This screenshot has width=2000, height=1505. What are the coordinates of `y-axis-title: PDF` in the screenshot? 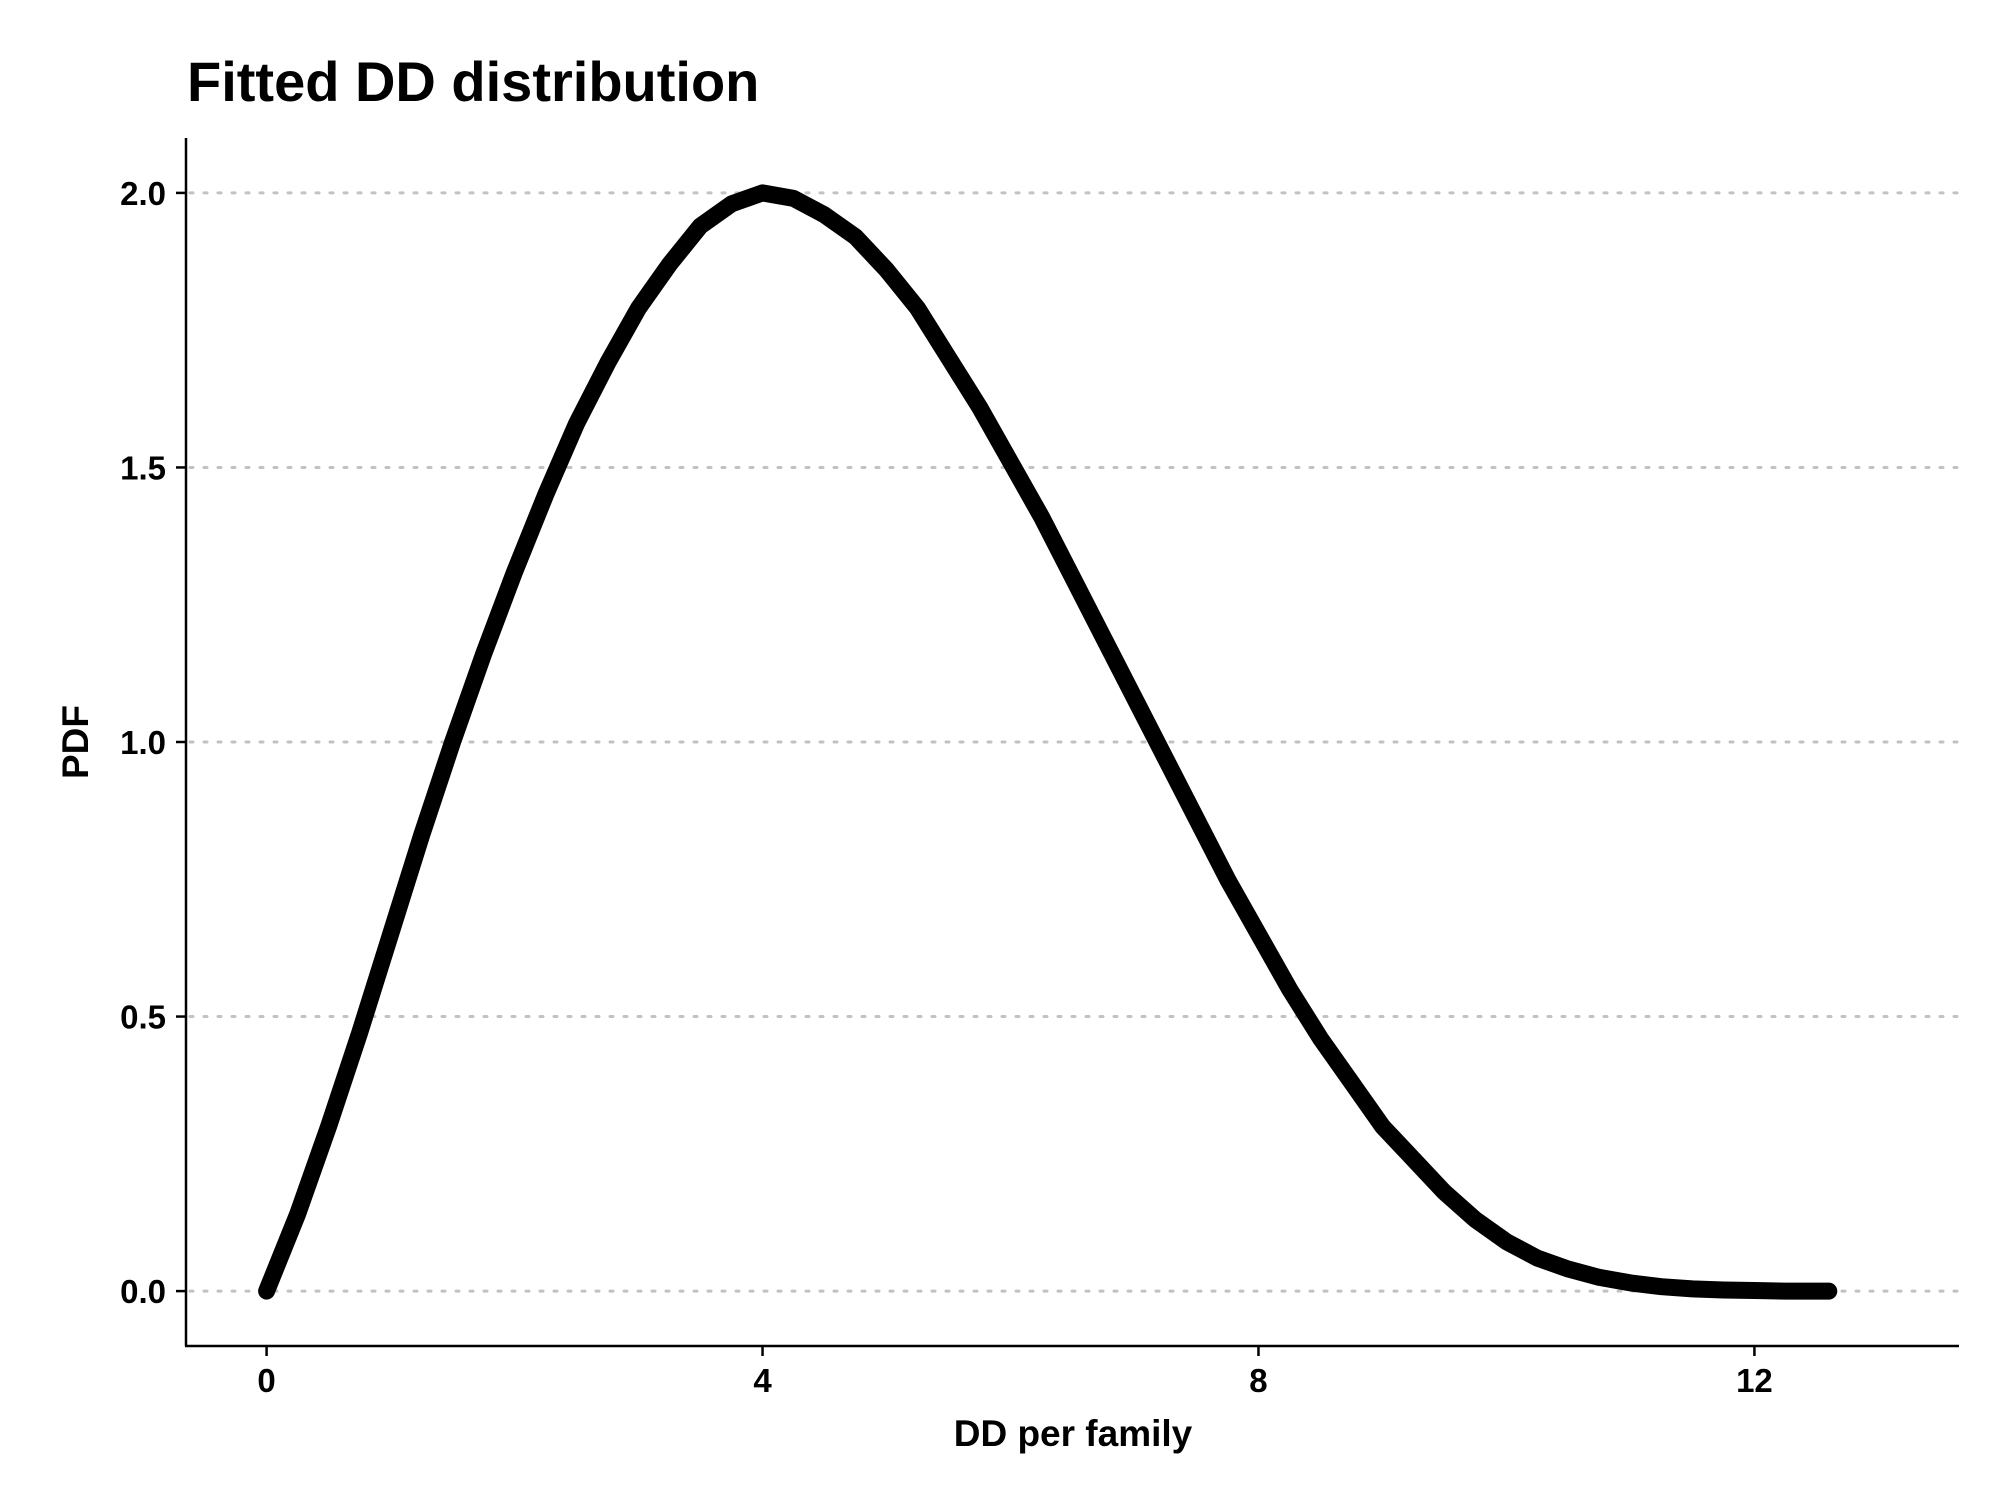 It's located at (75, 742).